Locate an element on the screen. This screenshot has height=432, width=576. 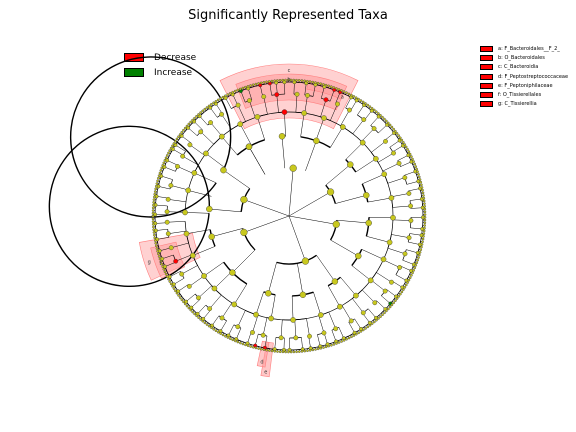
taxa-legend-label: g: C_Tissierellia is located at coordinates (517, 104).